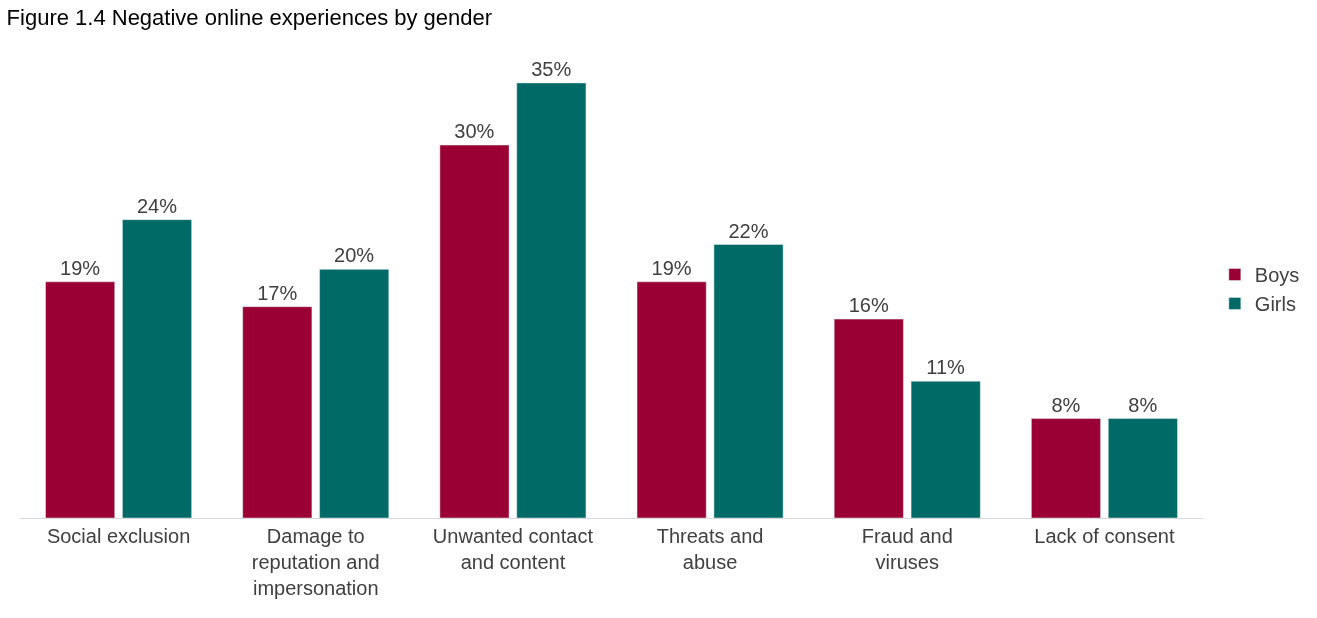 The image size is (1317, 618). I want to click on x-tick-label: Lack of consent, so click(1104, 536).